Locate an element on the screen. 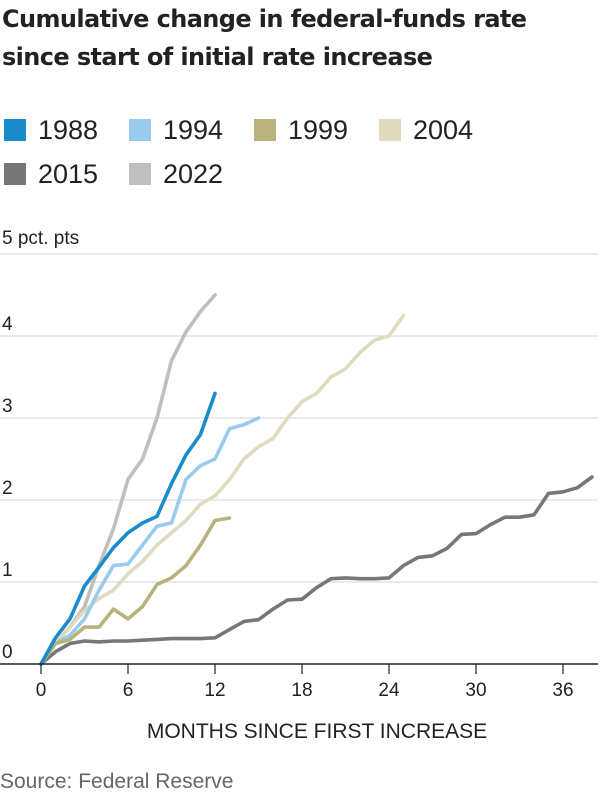 This screenshot has height=800, width=600. x-tick-label-24: 24 is located at coordinates (389, 690).